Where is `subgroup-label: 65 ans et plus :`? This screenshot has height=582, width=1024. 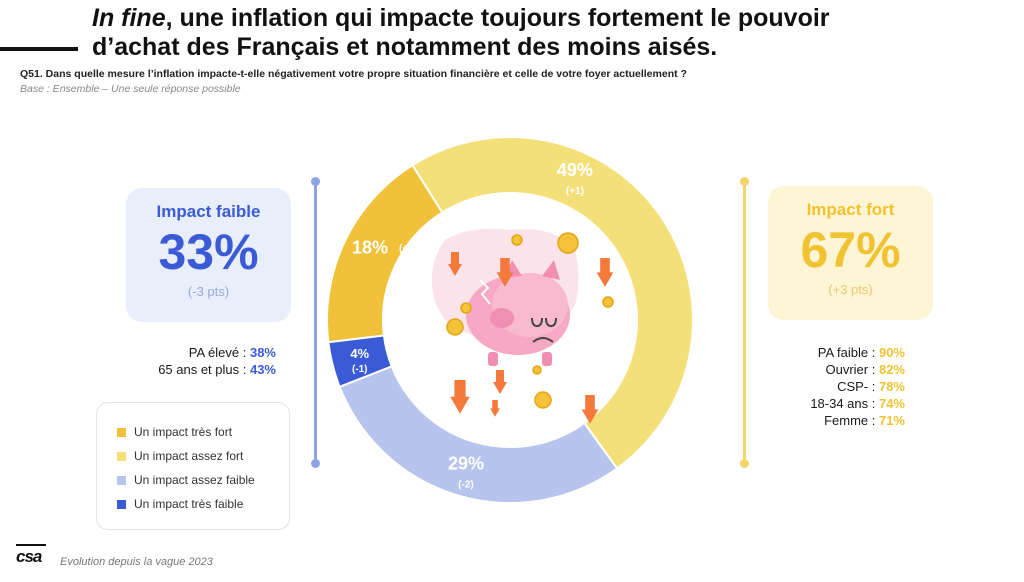 subgroup-label: 65 ans et plus : is located at coordinates (204, 369).